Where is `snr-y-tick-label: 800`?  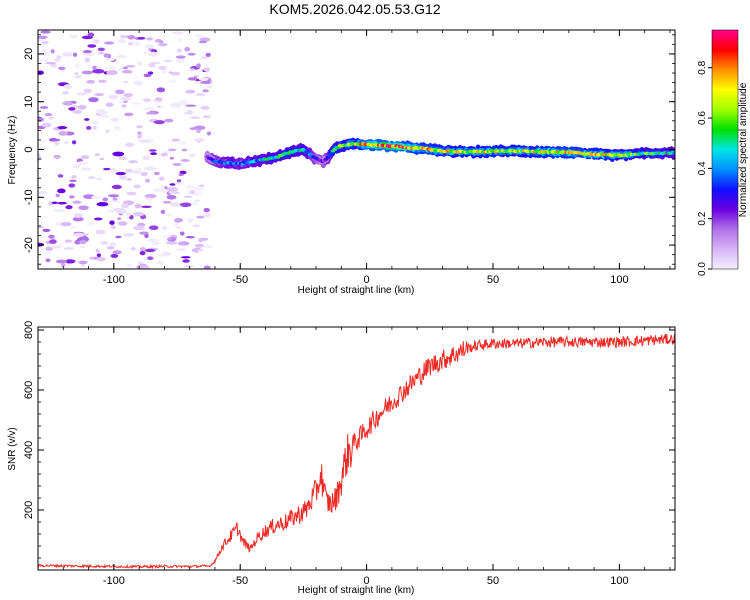 snr-y-tick-label: 800 is located at coordinates (29, 330).